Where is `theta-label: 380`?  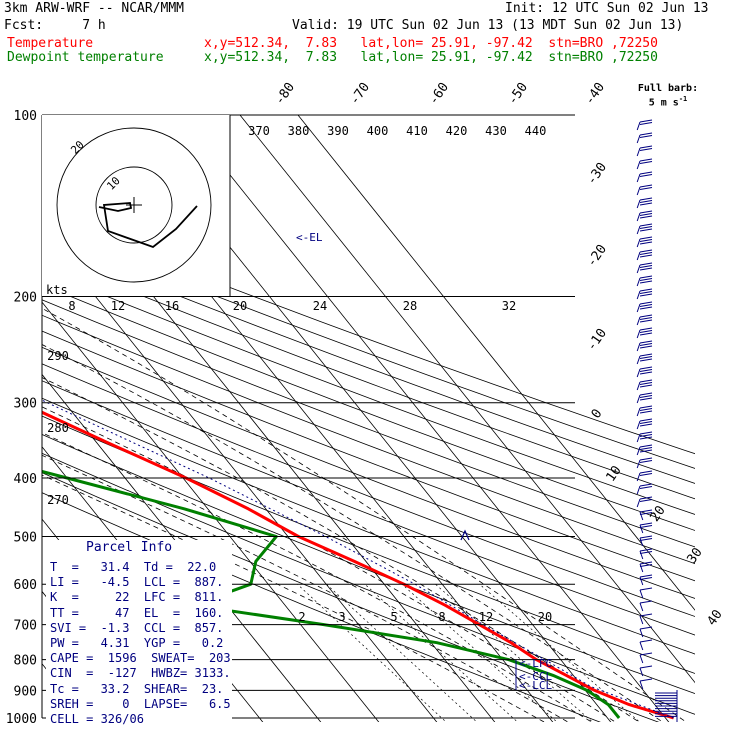 theta-label: 380 is located at coordinates (299, 131).